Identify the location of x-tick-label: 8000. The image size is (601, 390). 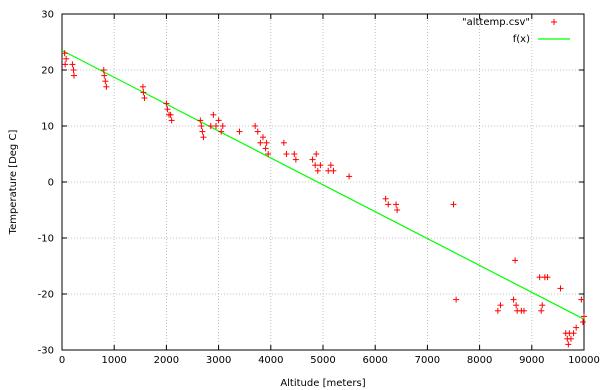
(479, 360).